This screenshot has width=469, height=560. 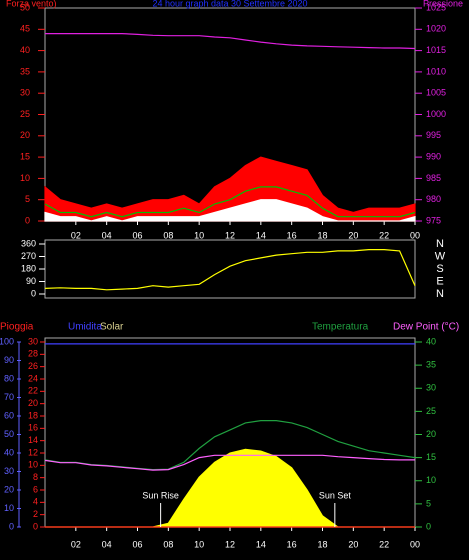 I want to click on legend-label: Umidita, so click(x=85, y=327).